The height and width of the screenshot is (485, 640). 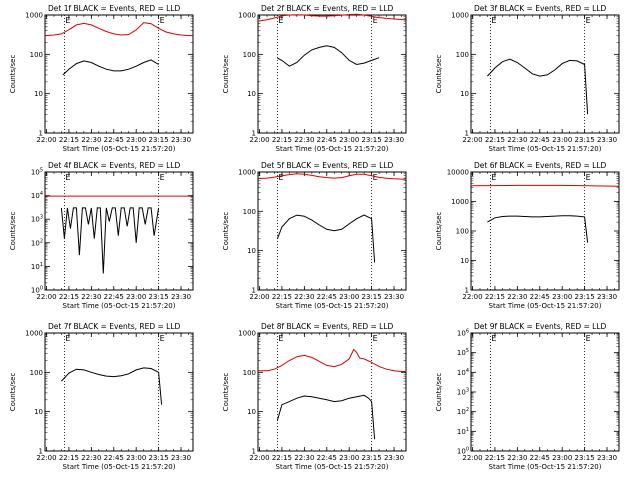 I want to click on y-tick-label: 10⁰, so click(x=37, y=290).